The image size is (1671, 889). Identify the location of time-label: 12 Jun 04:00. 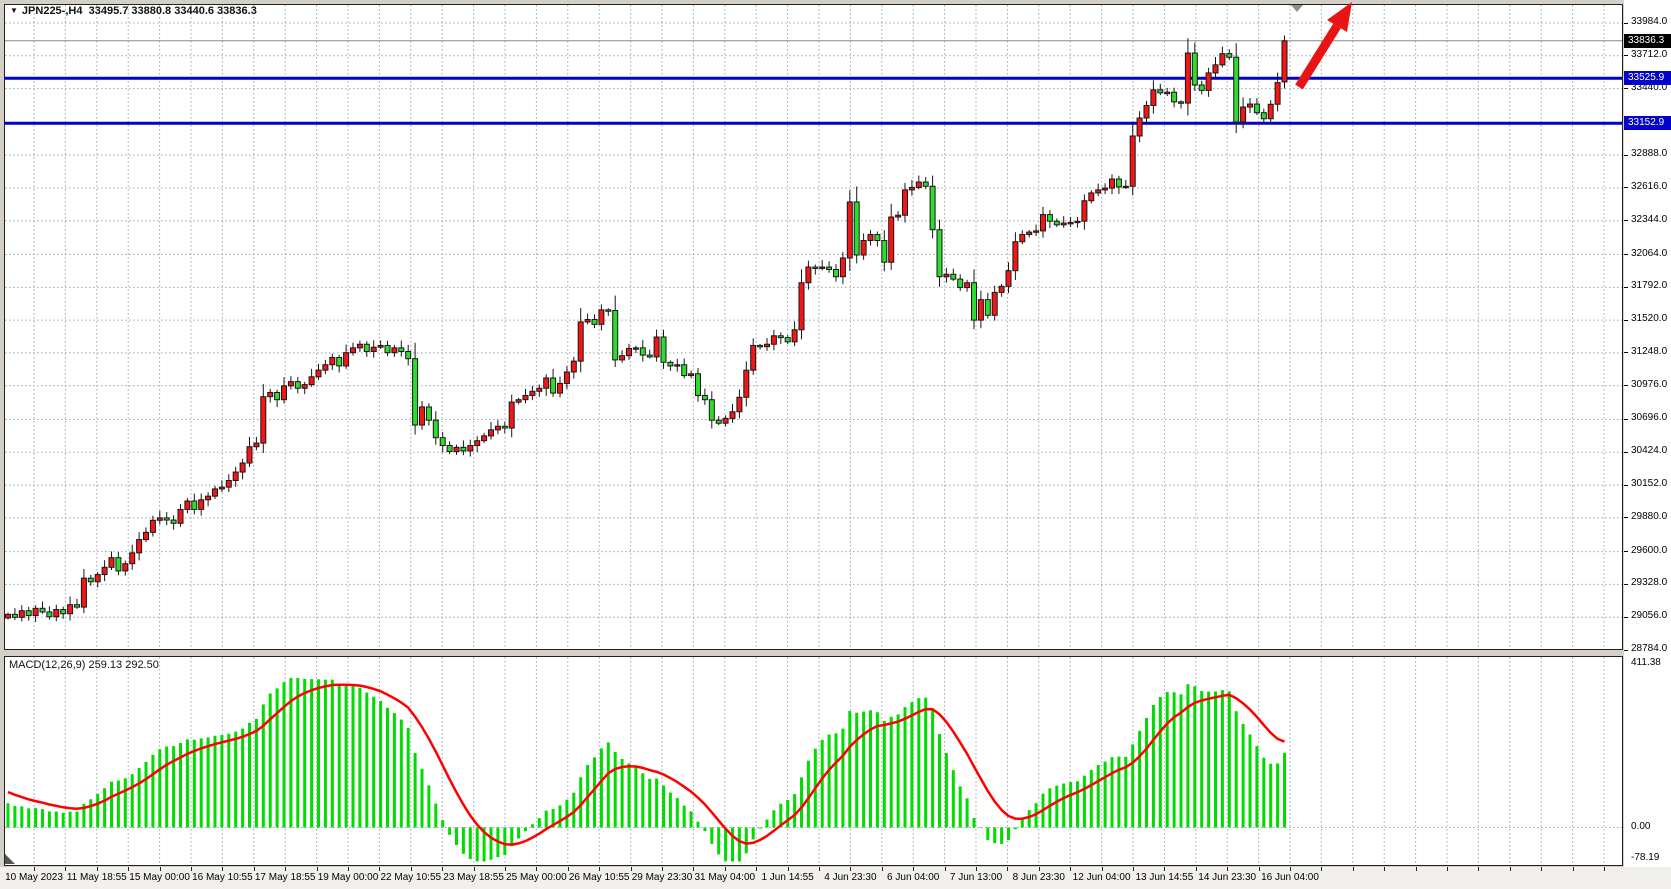
(1101, 877).